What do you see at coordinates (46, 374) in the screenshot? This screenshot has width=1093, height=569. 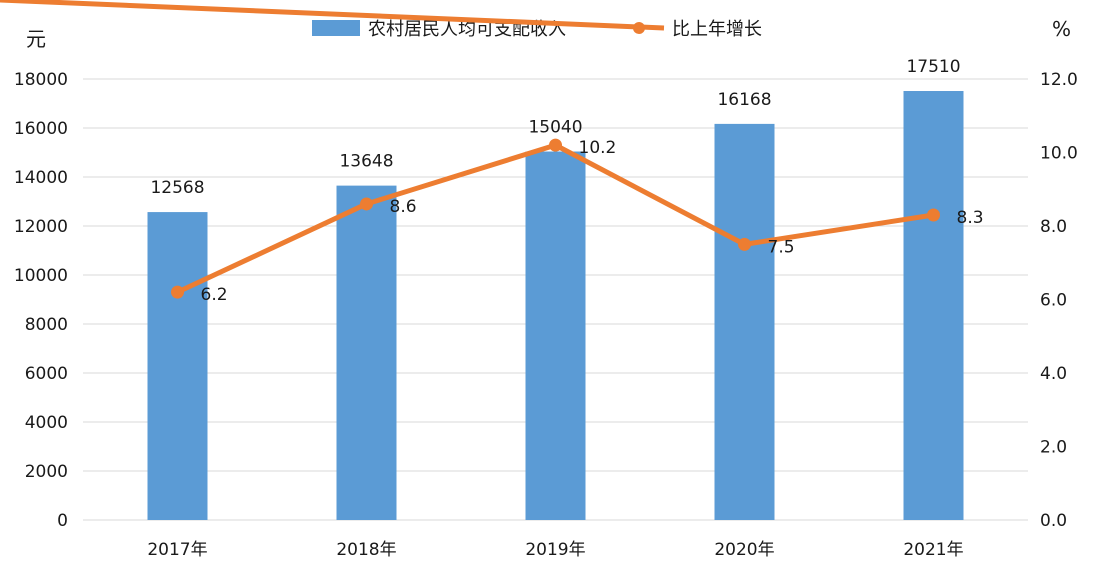 I see `left-tick-label: 6000` at bounding box center [46, 374].